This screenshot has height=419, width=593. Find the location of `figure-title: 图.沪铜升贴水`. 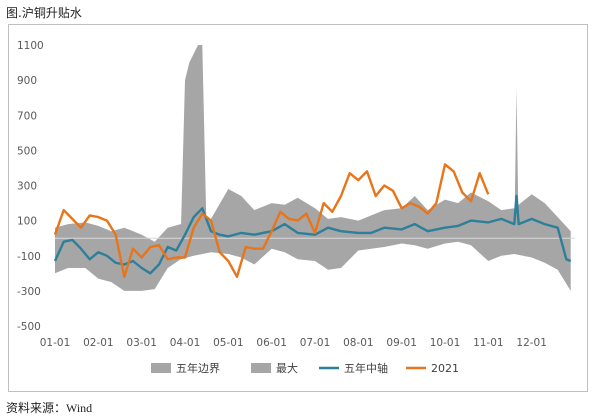

figure-title: 图.沪铜升贴水 is located at coordinates (44, 13).